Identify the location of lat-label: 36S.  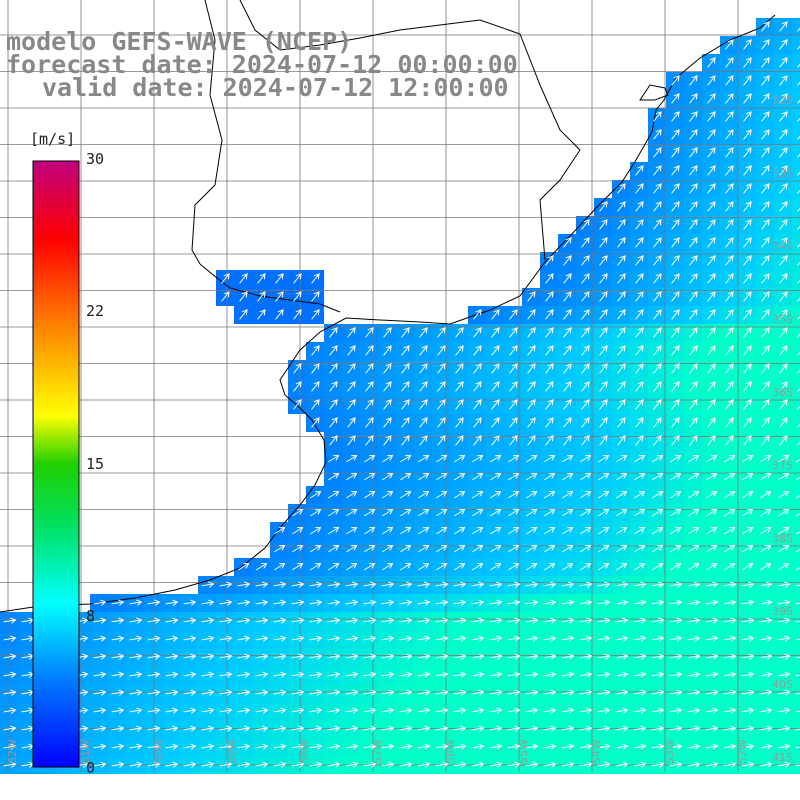
(782, 392).